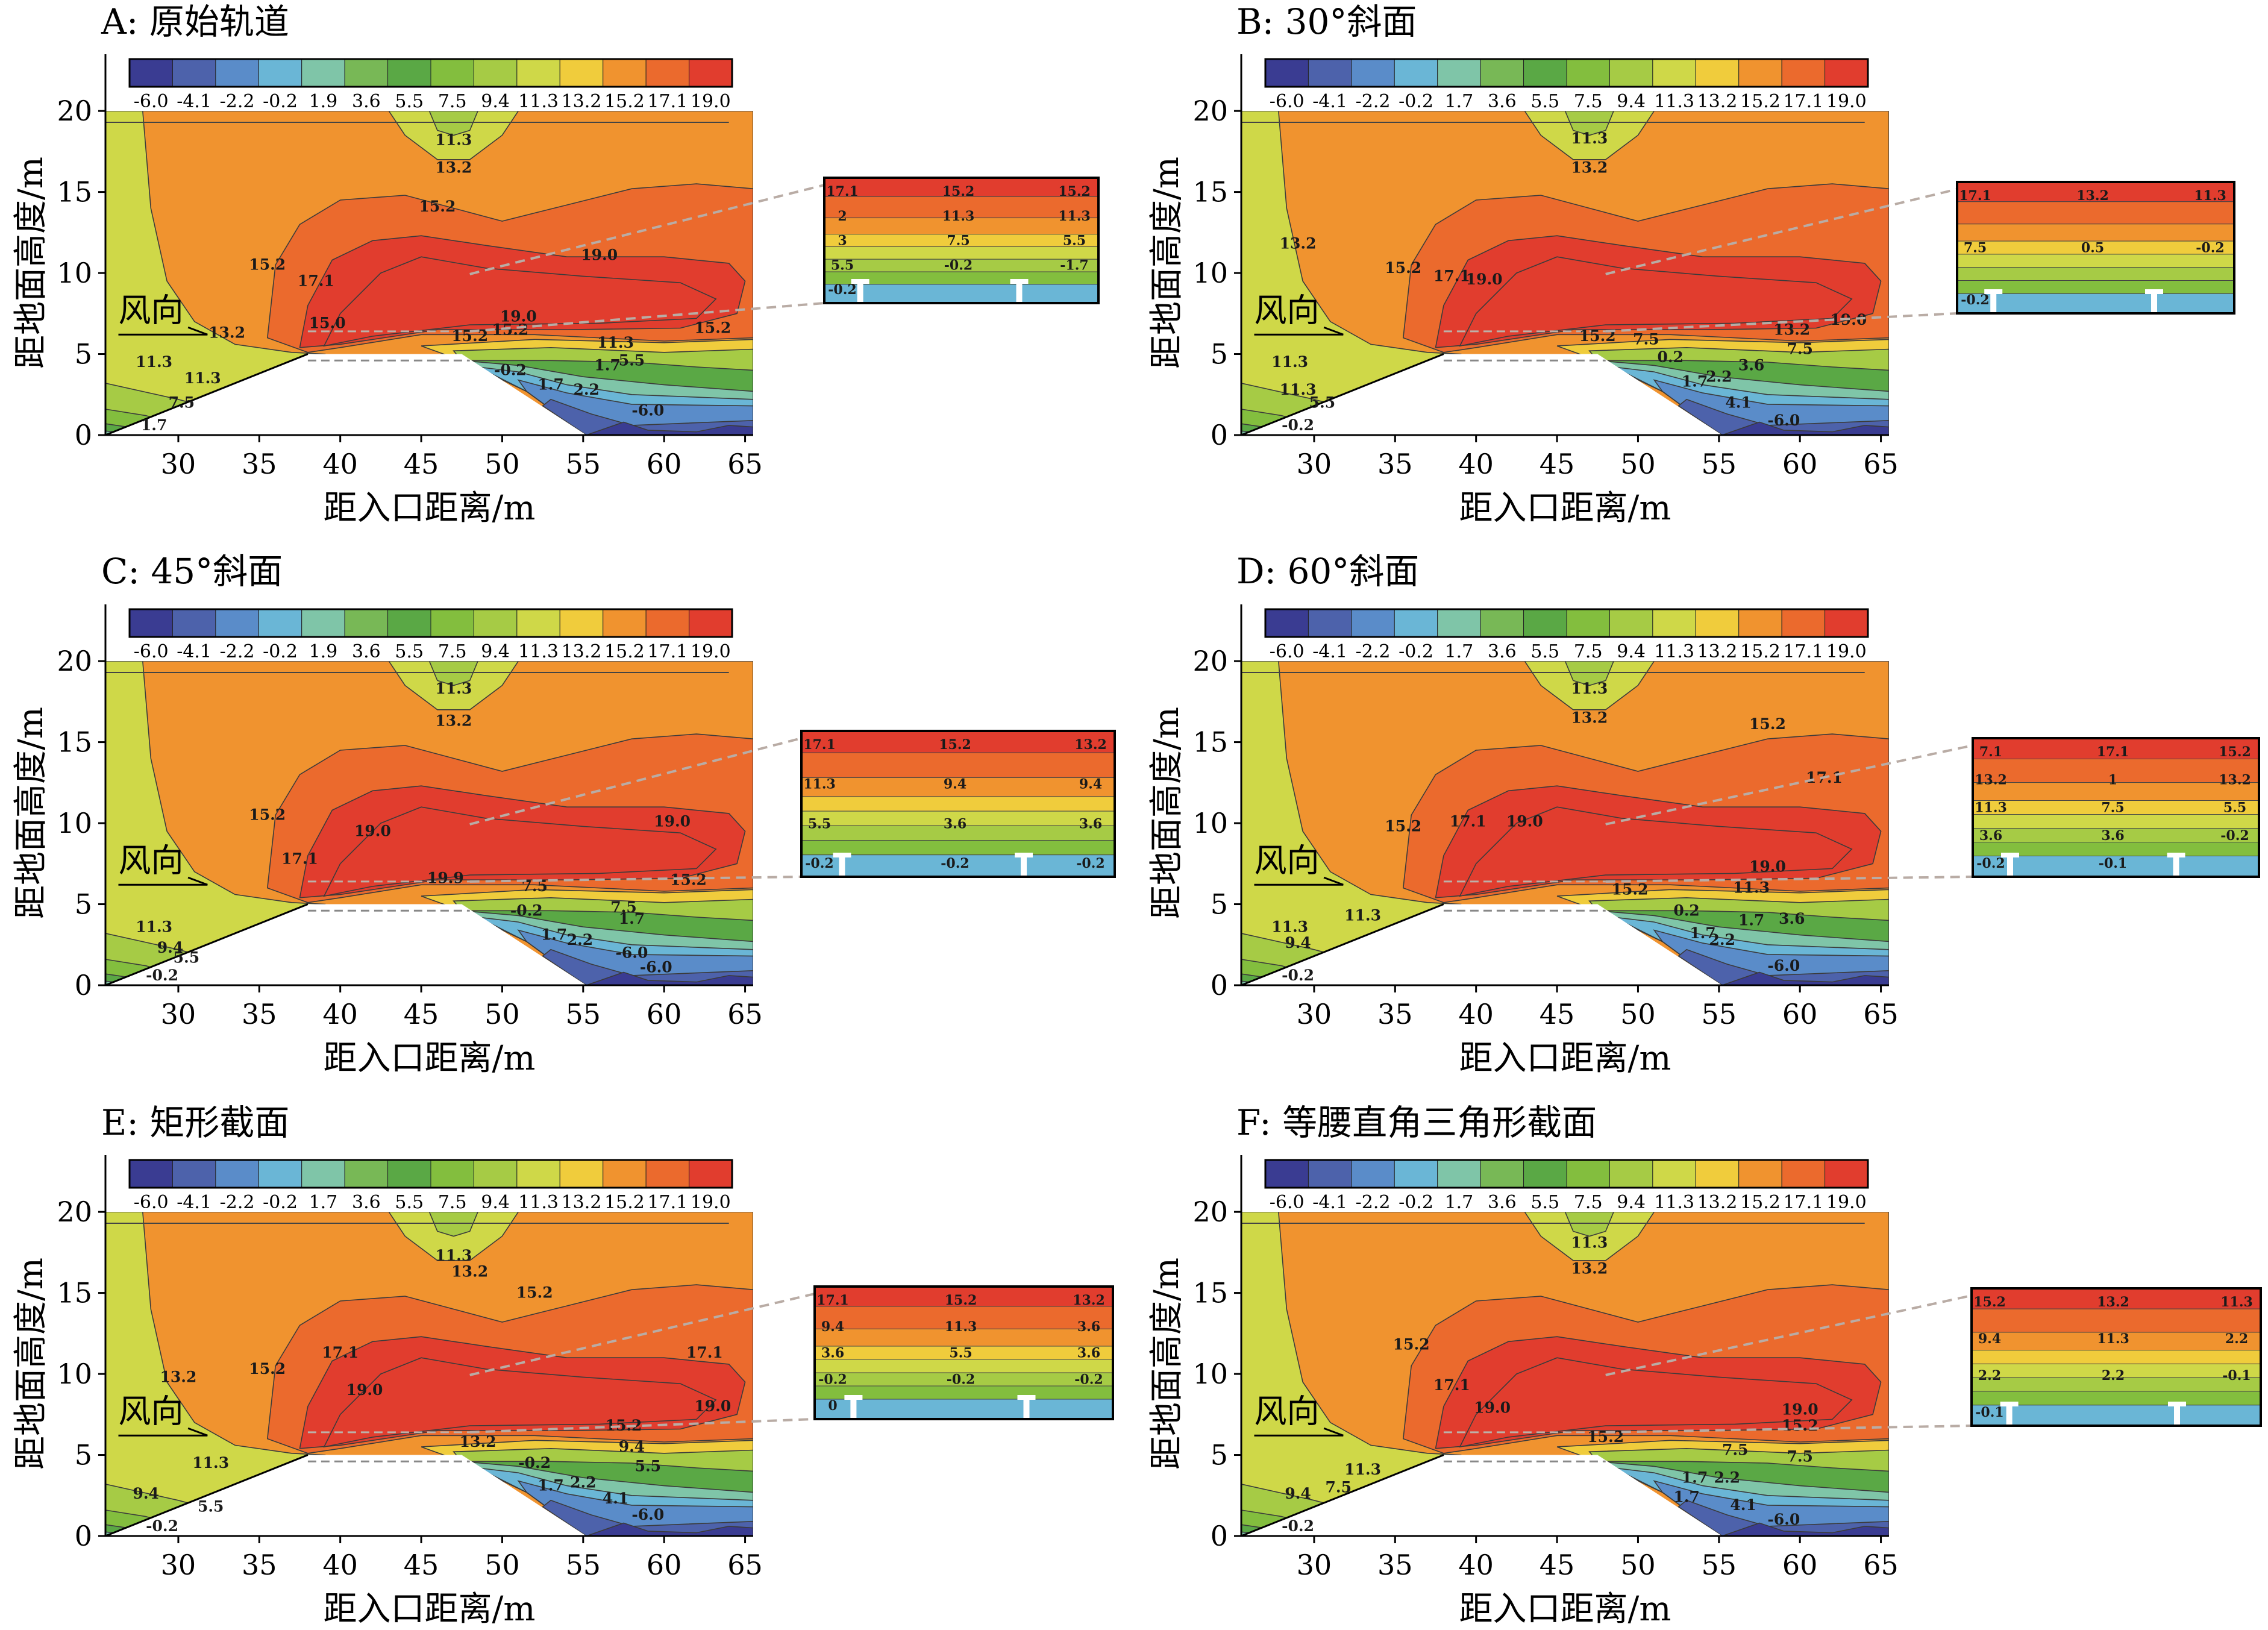 The width and height of the screenshot is (2268, 1630). I want to click on y-tick-label: 20, so click(1210, 111).